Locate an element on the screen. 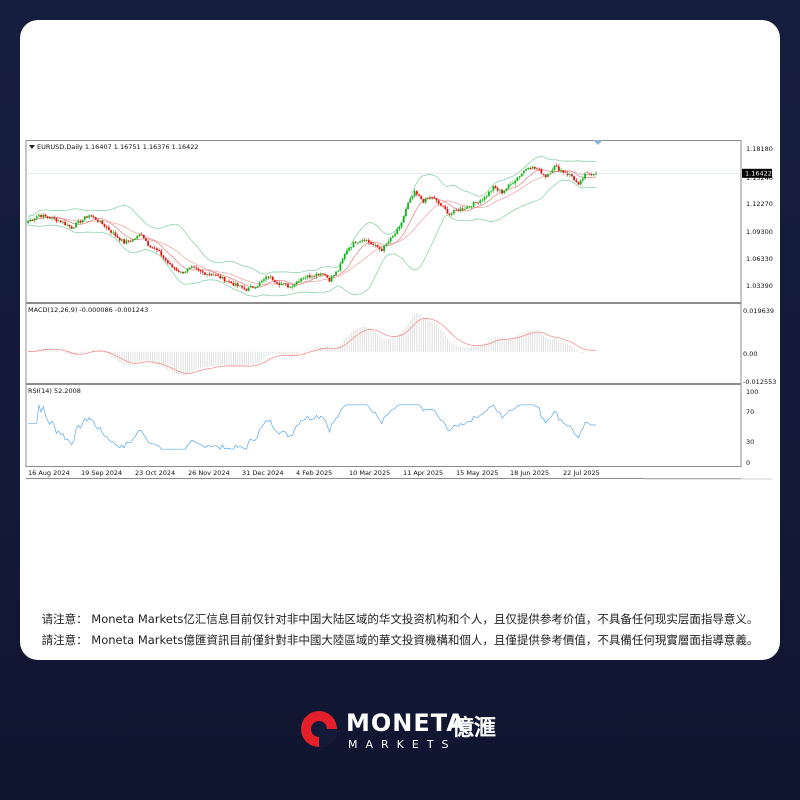  price-tick-label: 1.03390 is located at coordinates (759, 286).